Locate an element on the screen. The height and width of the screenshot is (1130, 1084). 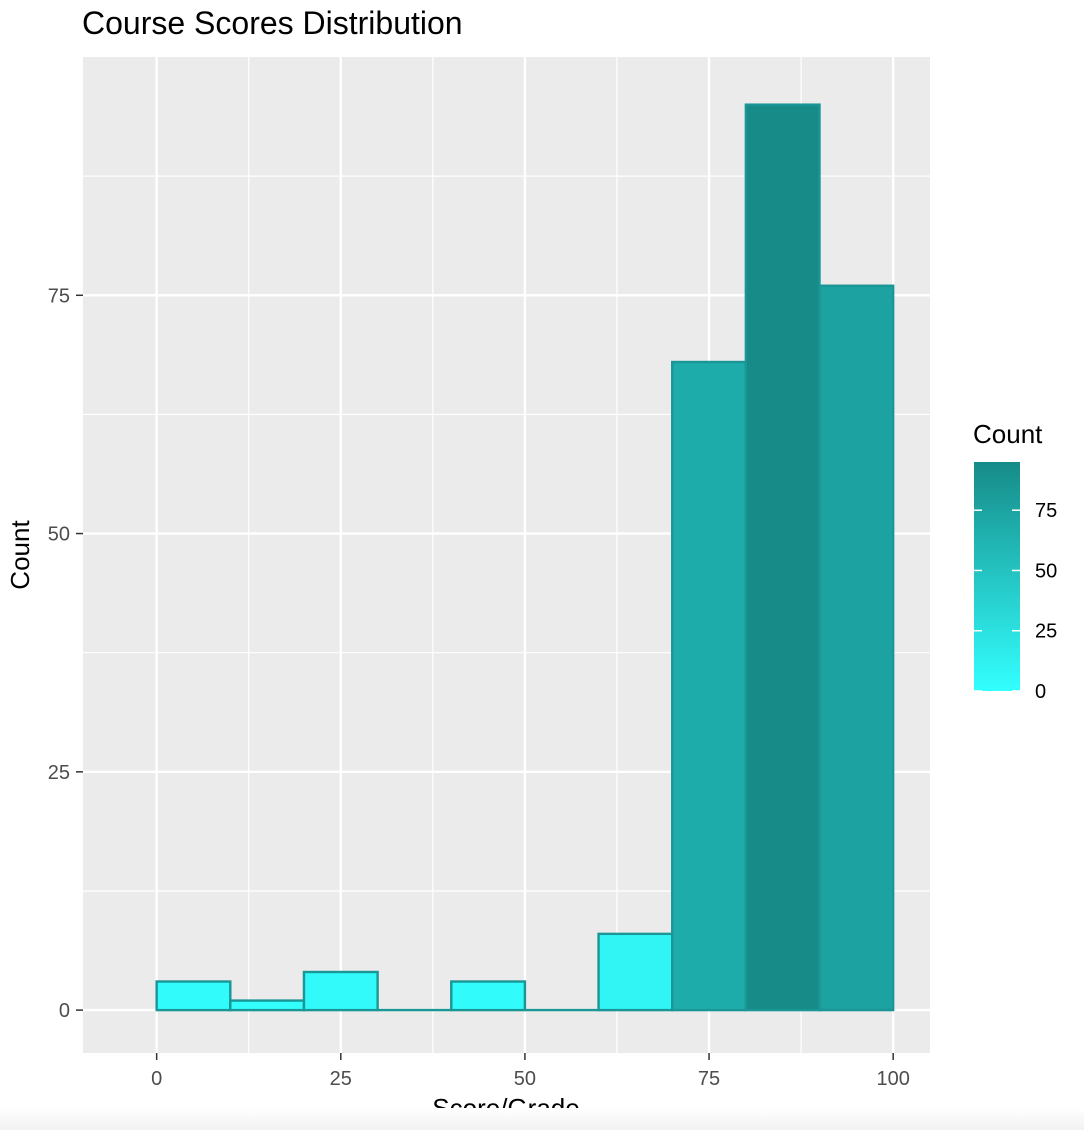
y-tick-label: 75 is located at coordinates (59, 296).